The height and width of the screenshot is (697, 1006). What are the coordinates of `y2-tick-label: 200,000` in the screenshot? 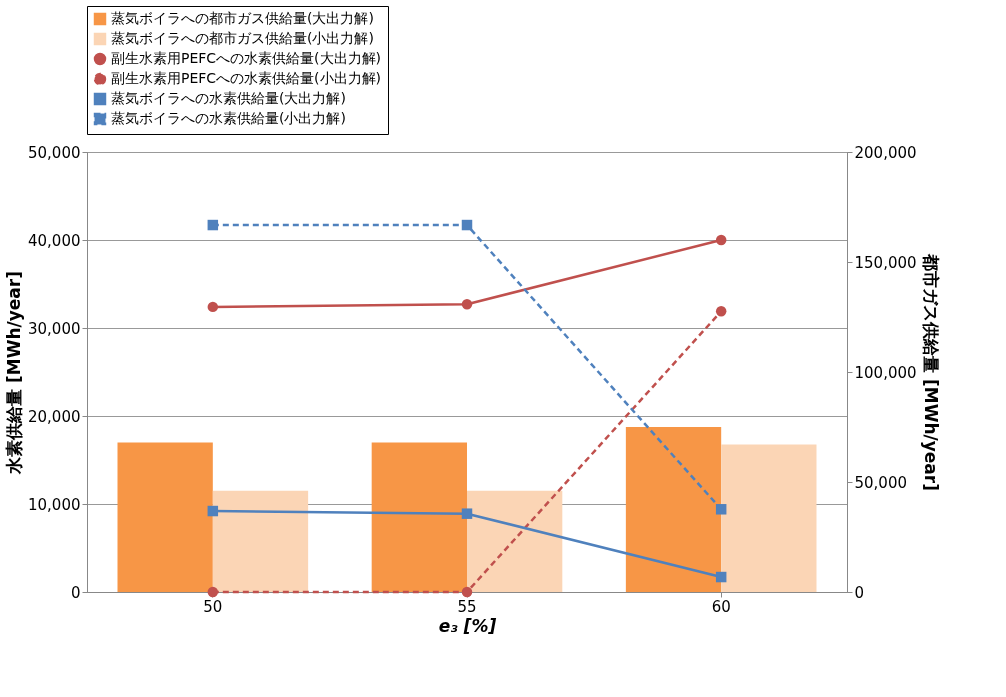 It's located at (885, 152).